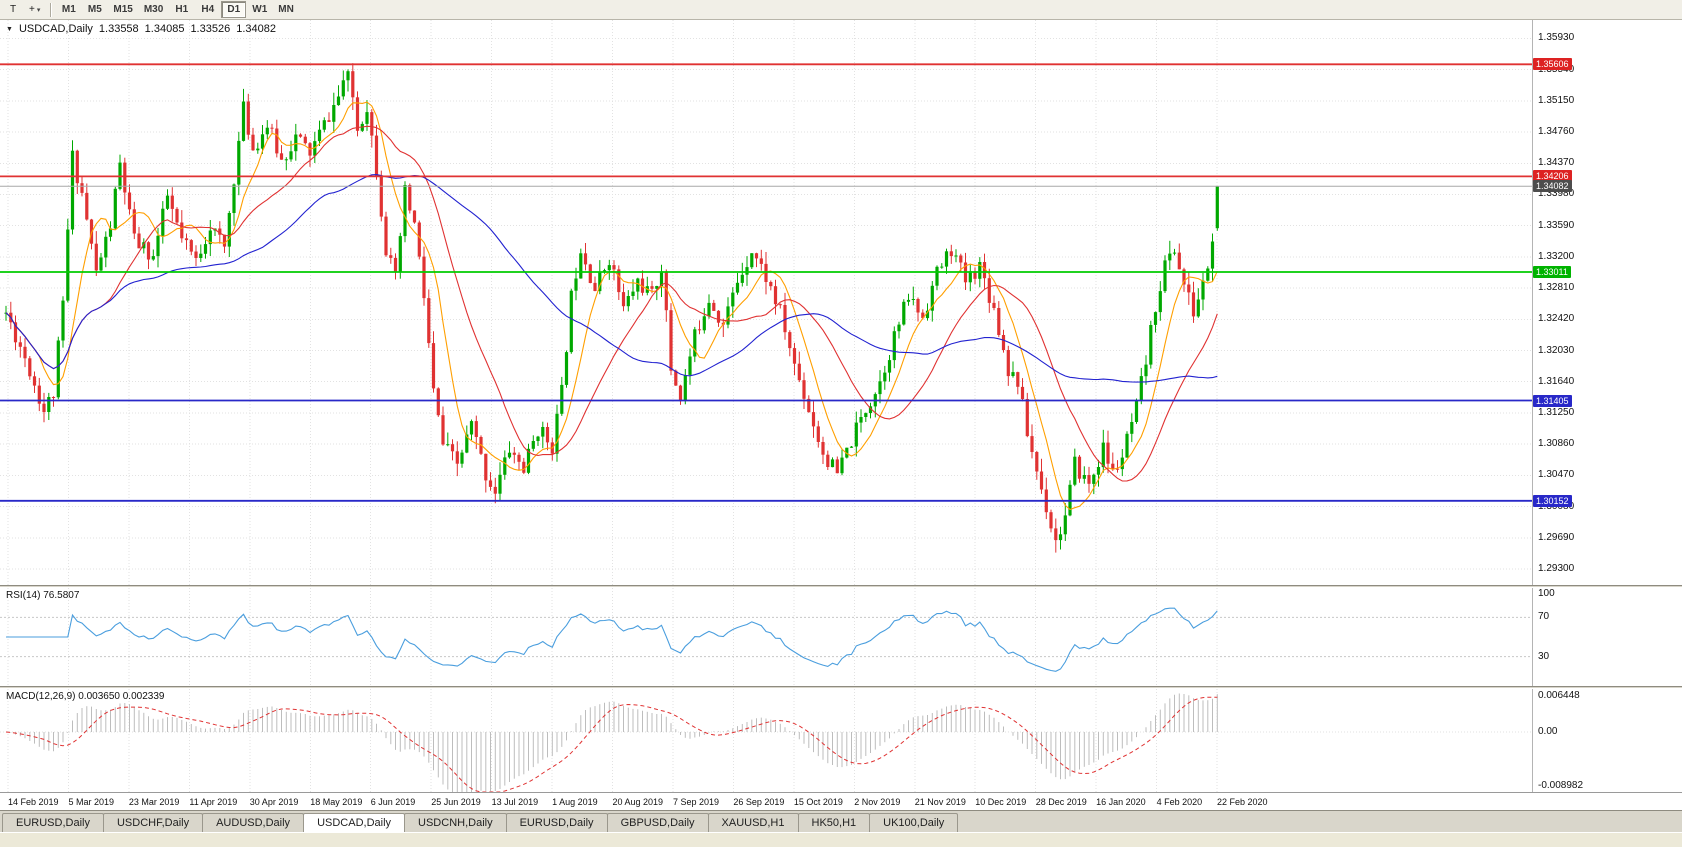  I want to click on date-axis-label: 4 Feb 2020, so click(1179, 802).